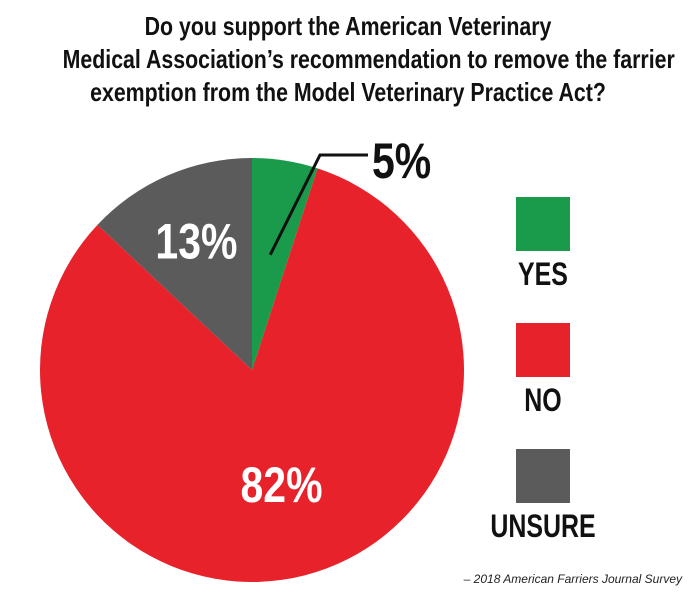  Describe the element at coordinates (401, 161) in the screenshot. I see `slice-label-yes: 5%` at that location.